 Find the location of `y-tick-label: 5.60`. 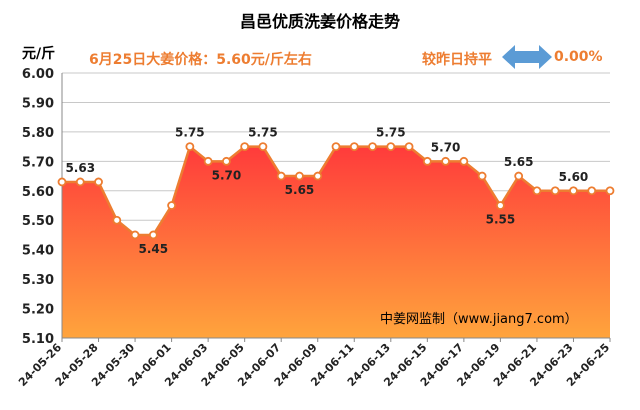

y-tick-label: 5.60 is located at coordinates (38, 192).